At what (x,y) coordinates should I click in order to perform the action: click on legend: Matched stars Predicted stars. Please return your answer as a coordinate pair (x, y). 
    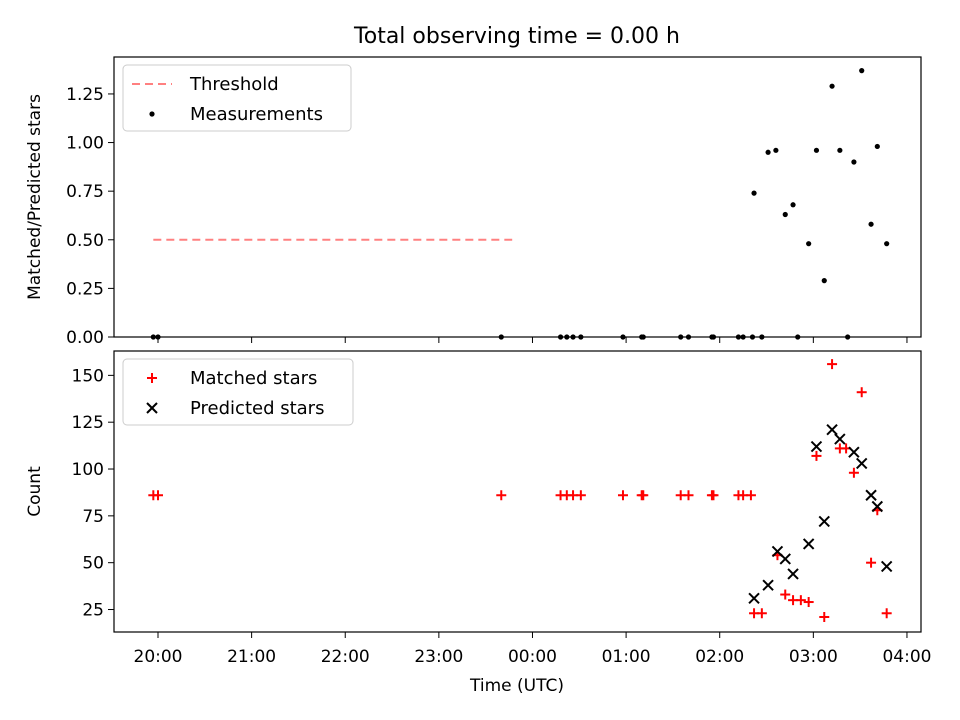
    Looking at the image, I should click on (238, 392).